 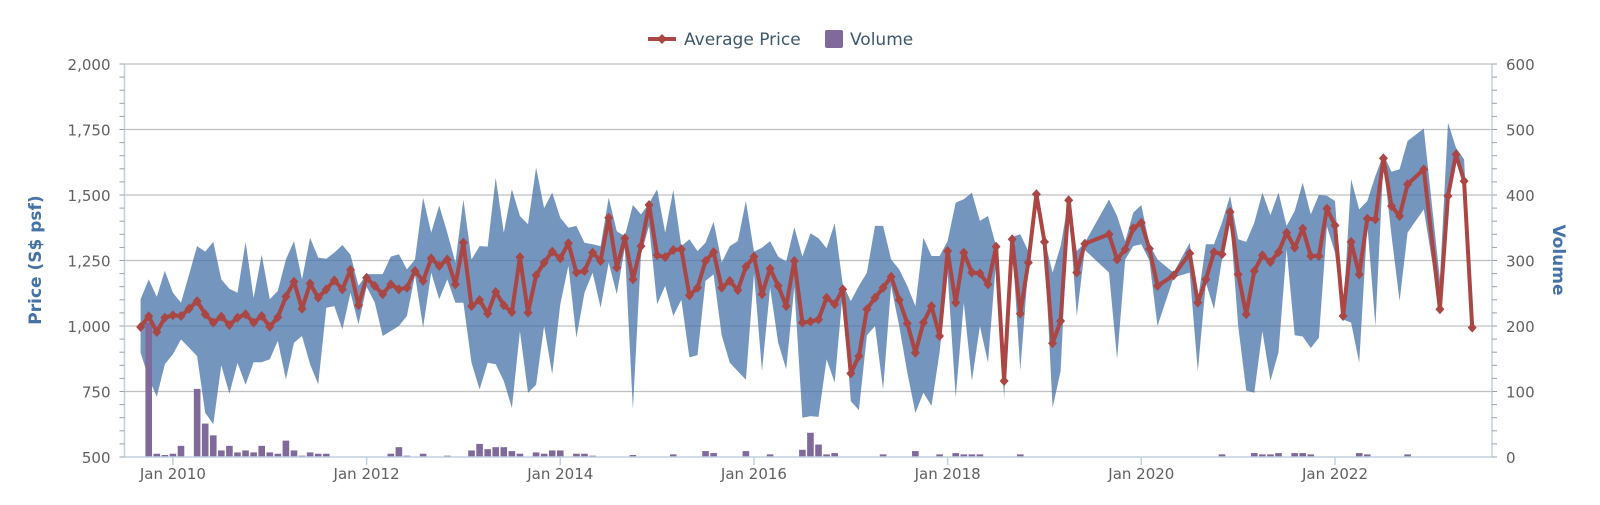 What do you see at coordinates (724, 40) in the screenshot?
I see `legend-item-average-price: Average Price` at bounding box center [724, 40].